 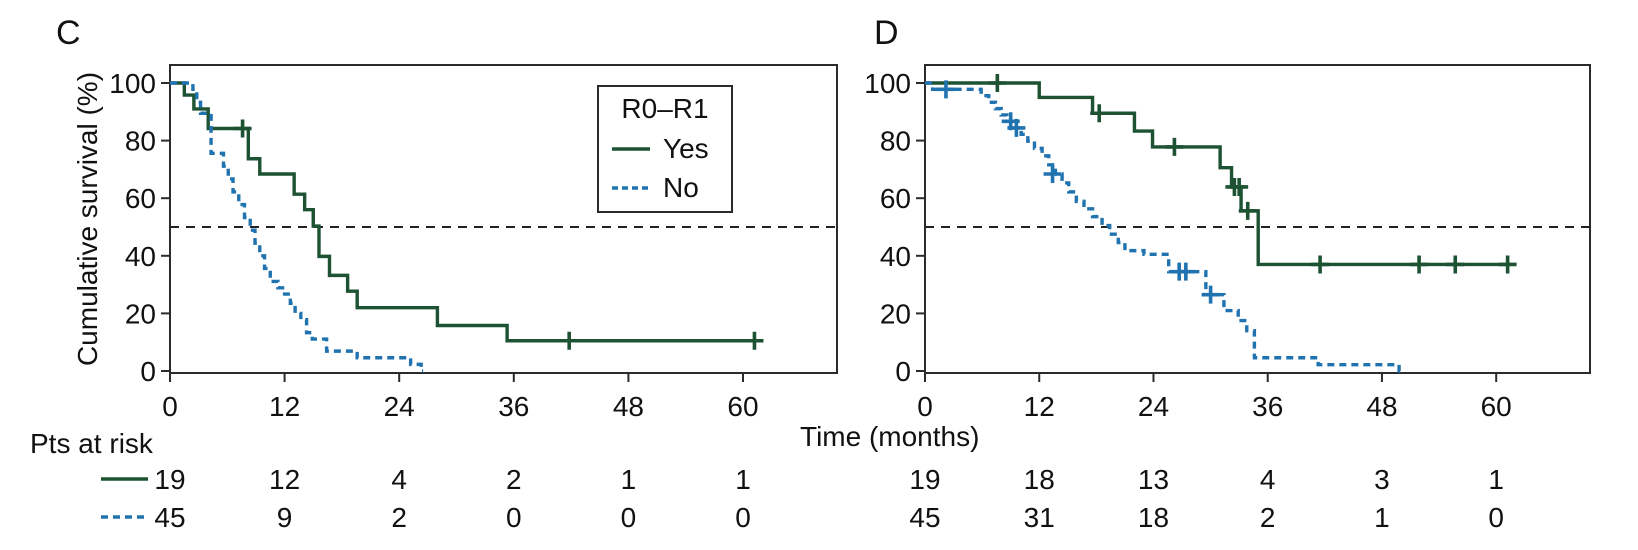 I want to click on legend-item-no: No, so click(x=665, y=188).